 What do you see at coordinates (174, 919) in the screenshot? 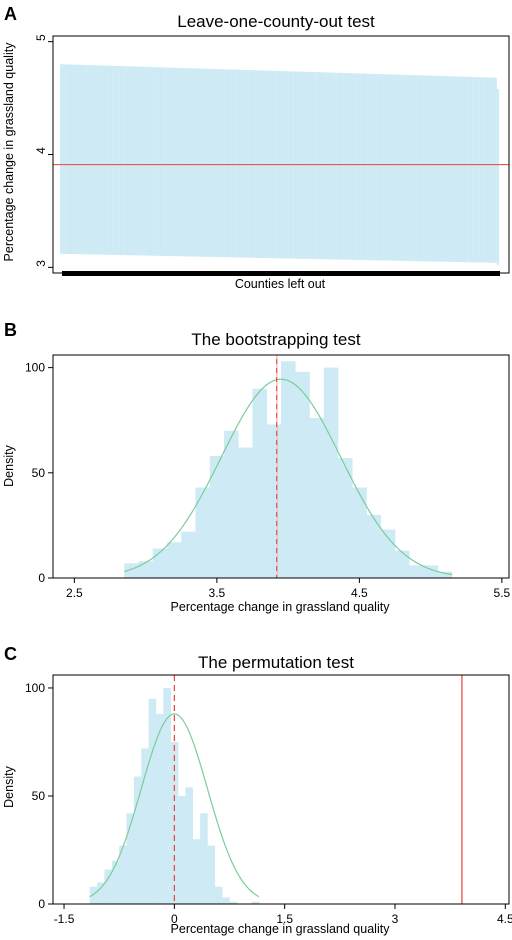
I see `x-tick-label: 0` at bounding box center [174, 919].